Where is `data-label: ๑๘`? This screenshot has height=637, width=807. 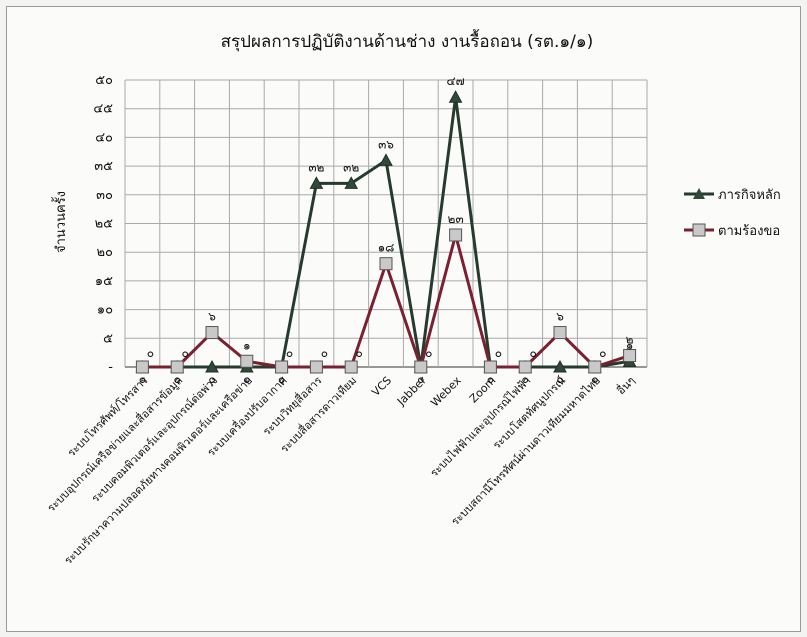 data-label: ๑๘ is located at coordinates (386, 248).